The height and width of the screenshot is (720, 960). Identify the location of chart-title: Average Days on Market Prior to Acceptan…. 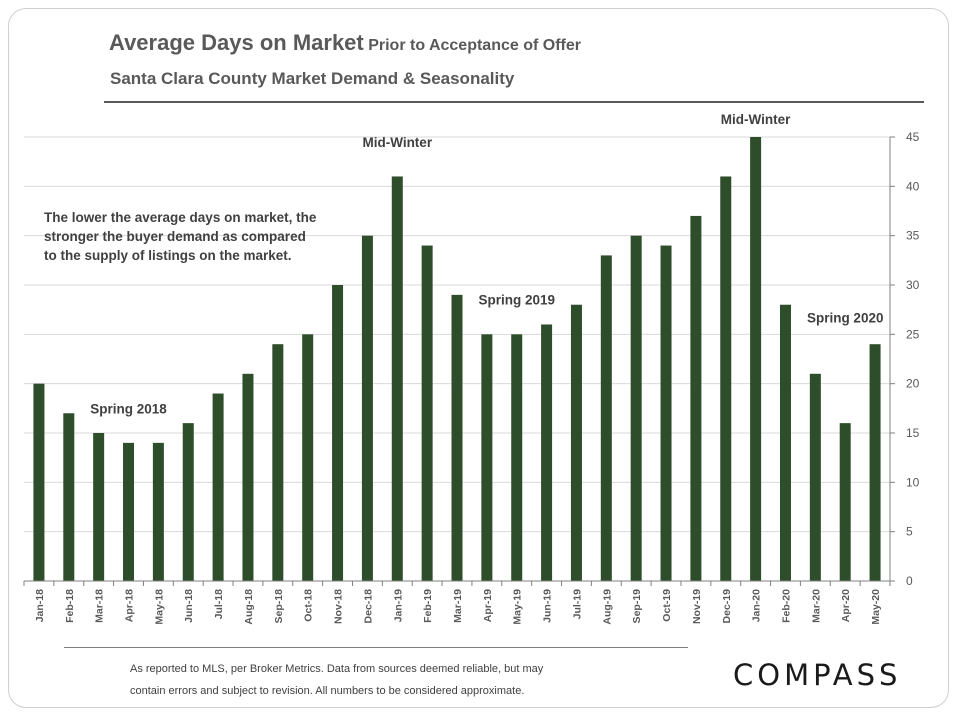
(345, 43).